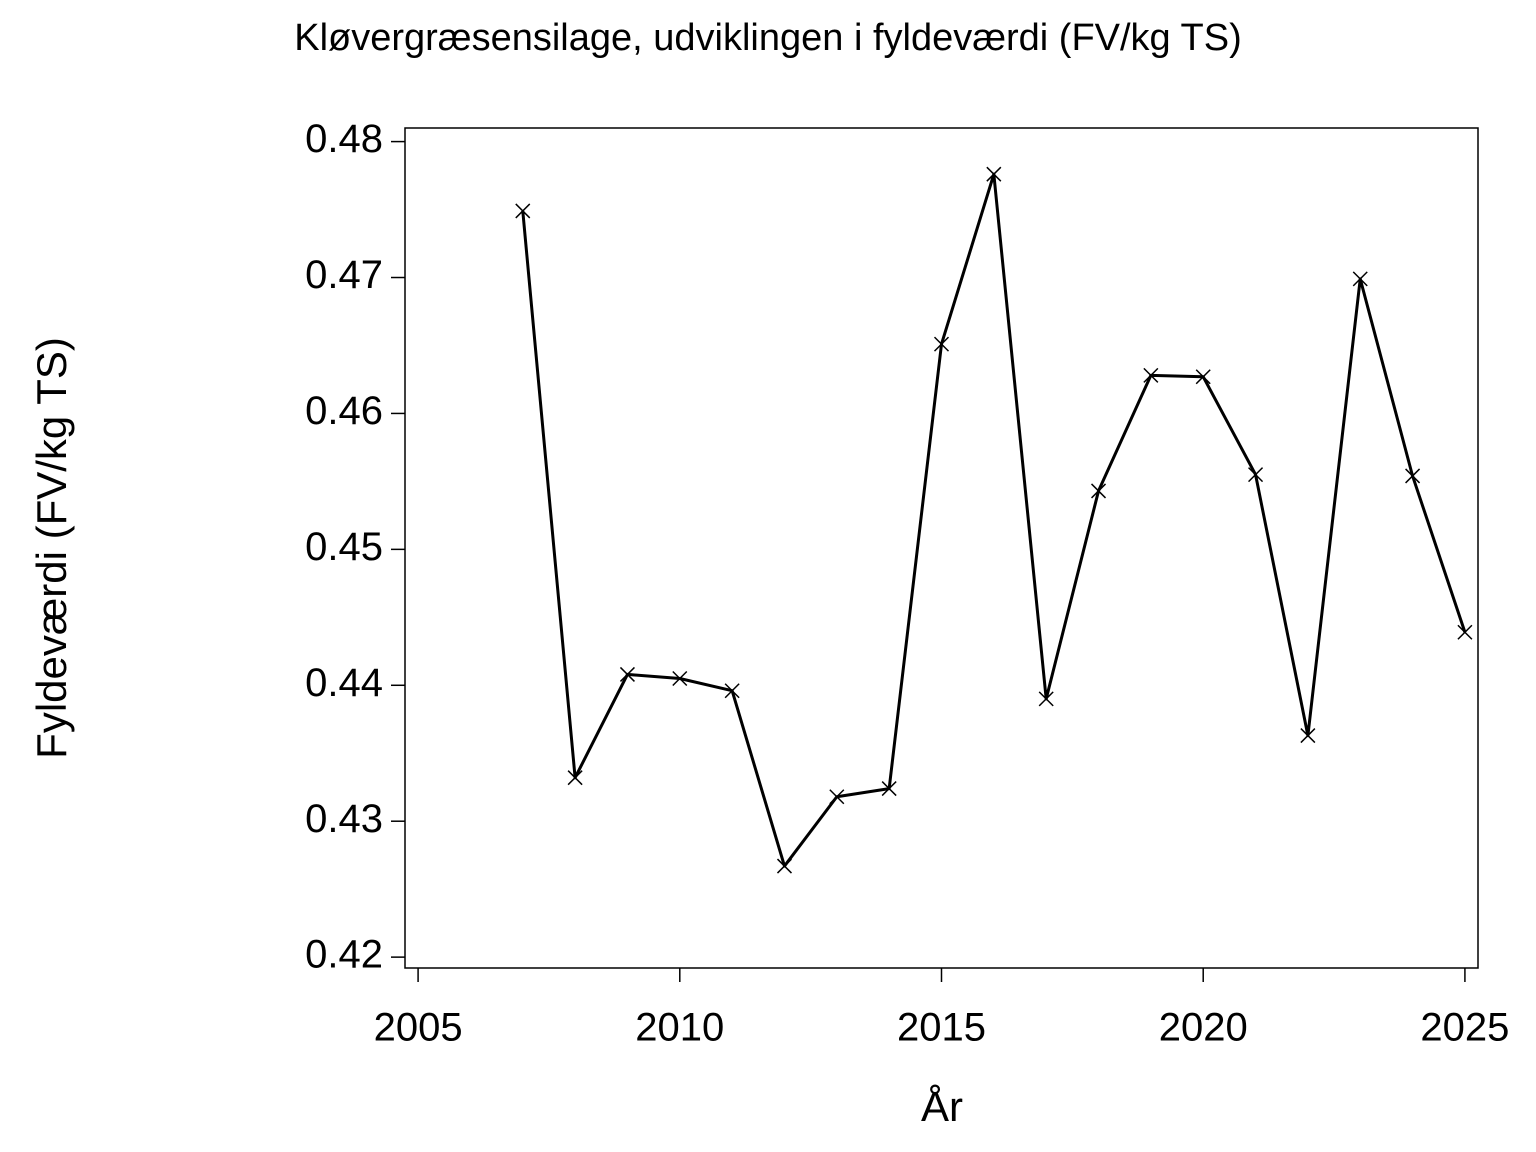 This screenshot has width=1536, height=1152. What do you see at coordinates (344, 275) in the screenshot?
I see `y-tick-label: 0.47` at bounding box center [344, 275].